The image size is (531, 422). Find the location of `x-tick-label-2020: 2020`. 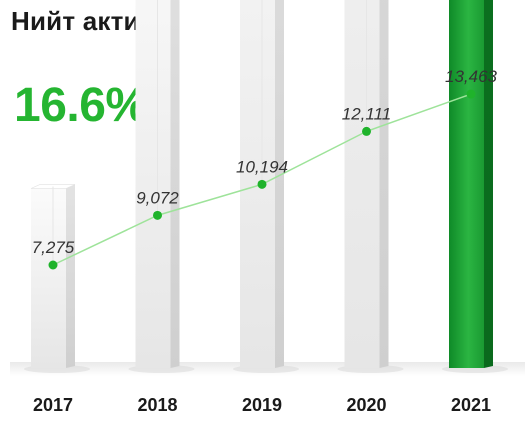

x-tick-label-2020: 2020 is located at coordinates (366, 405).